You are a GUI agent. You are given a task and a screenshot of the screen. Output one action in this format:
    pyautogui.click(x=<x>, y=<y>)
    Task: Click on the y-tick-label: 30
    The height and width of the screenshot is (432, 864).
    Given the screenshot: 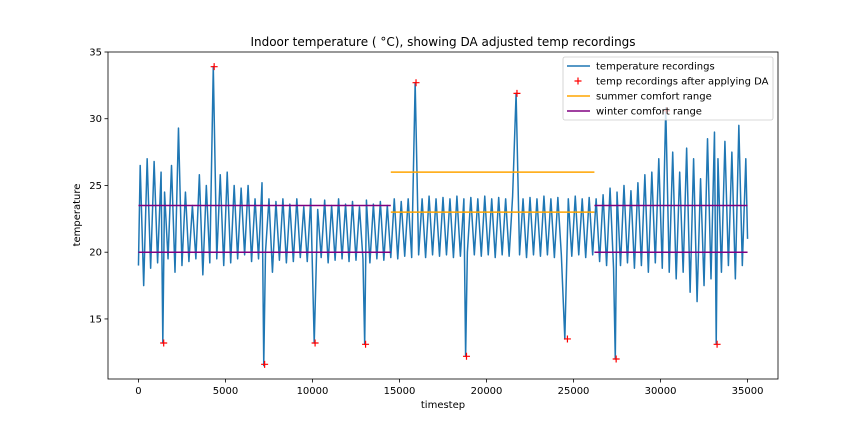 What is the action you would take?
    pyautogui.click(x=95, y=119)
    